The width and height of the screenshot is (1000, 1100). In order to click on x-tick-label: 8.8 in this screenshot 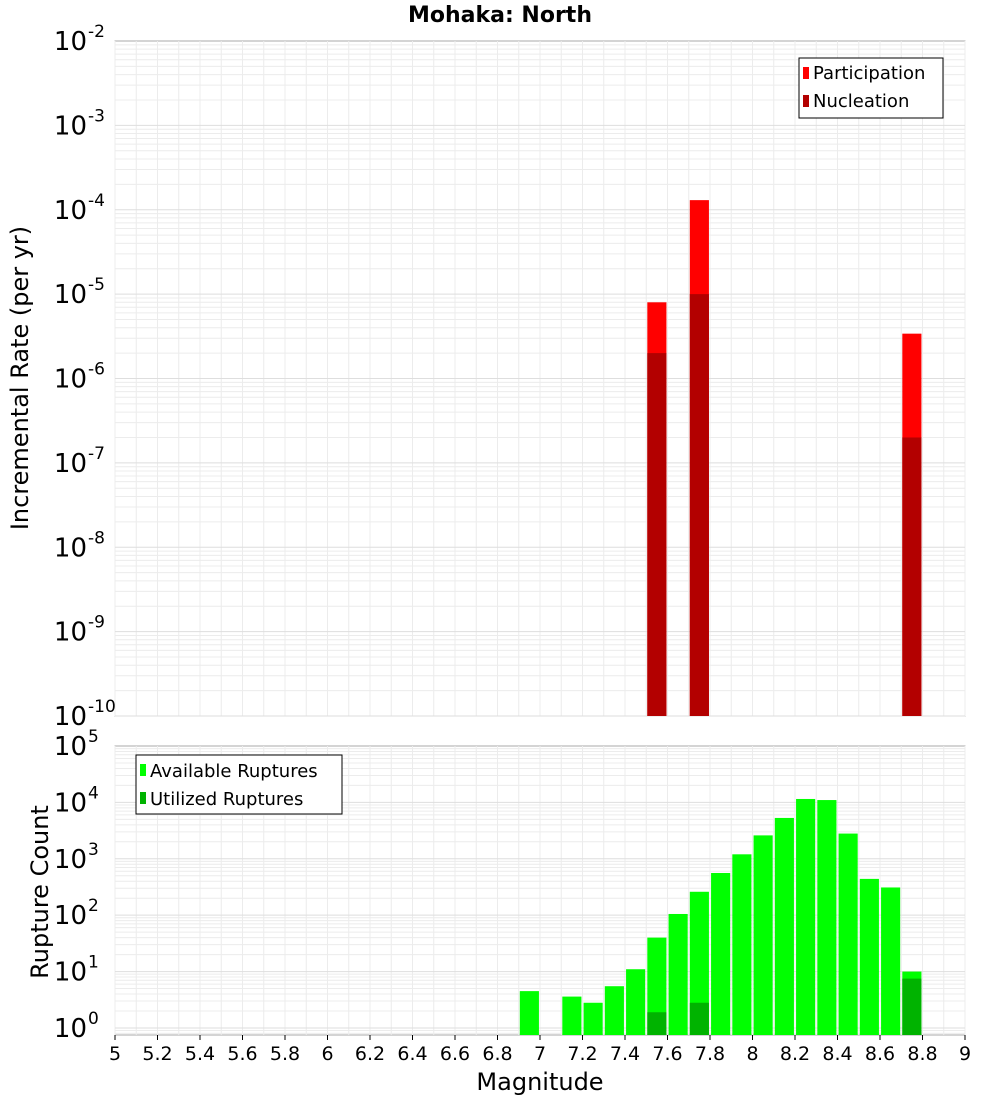, I will do `click(922, 1054)`.